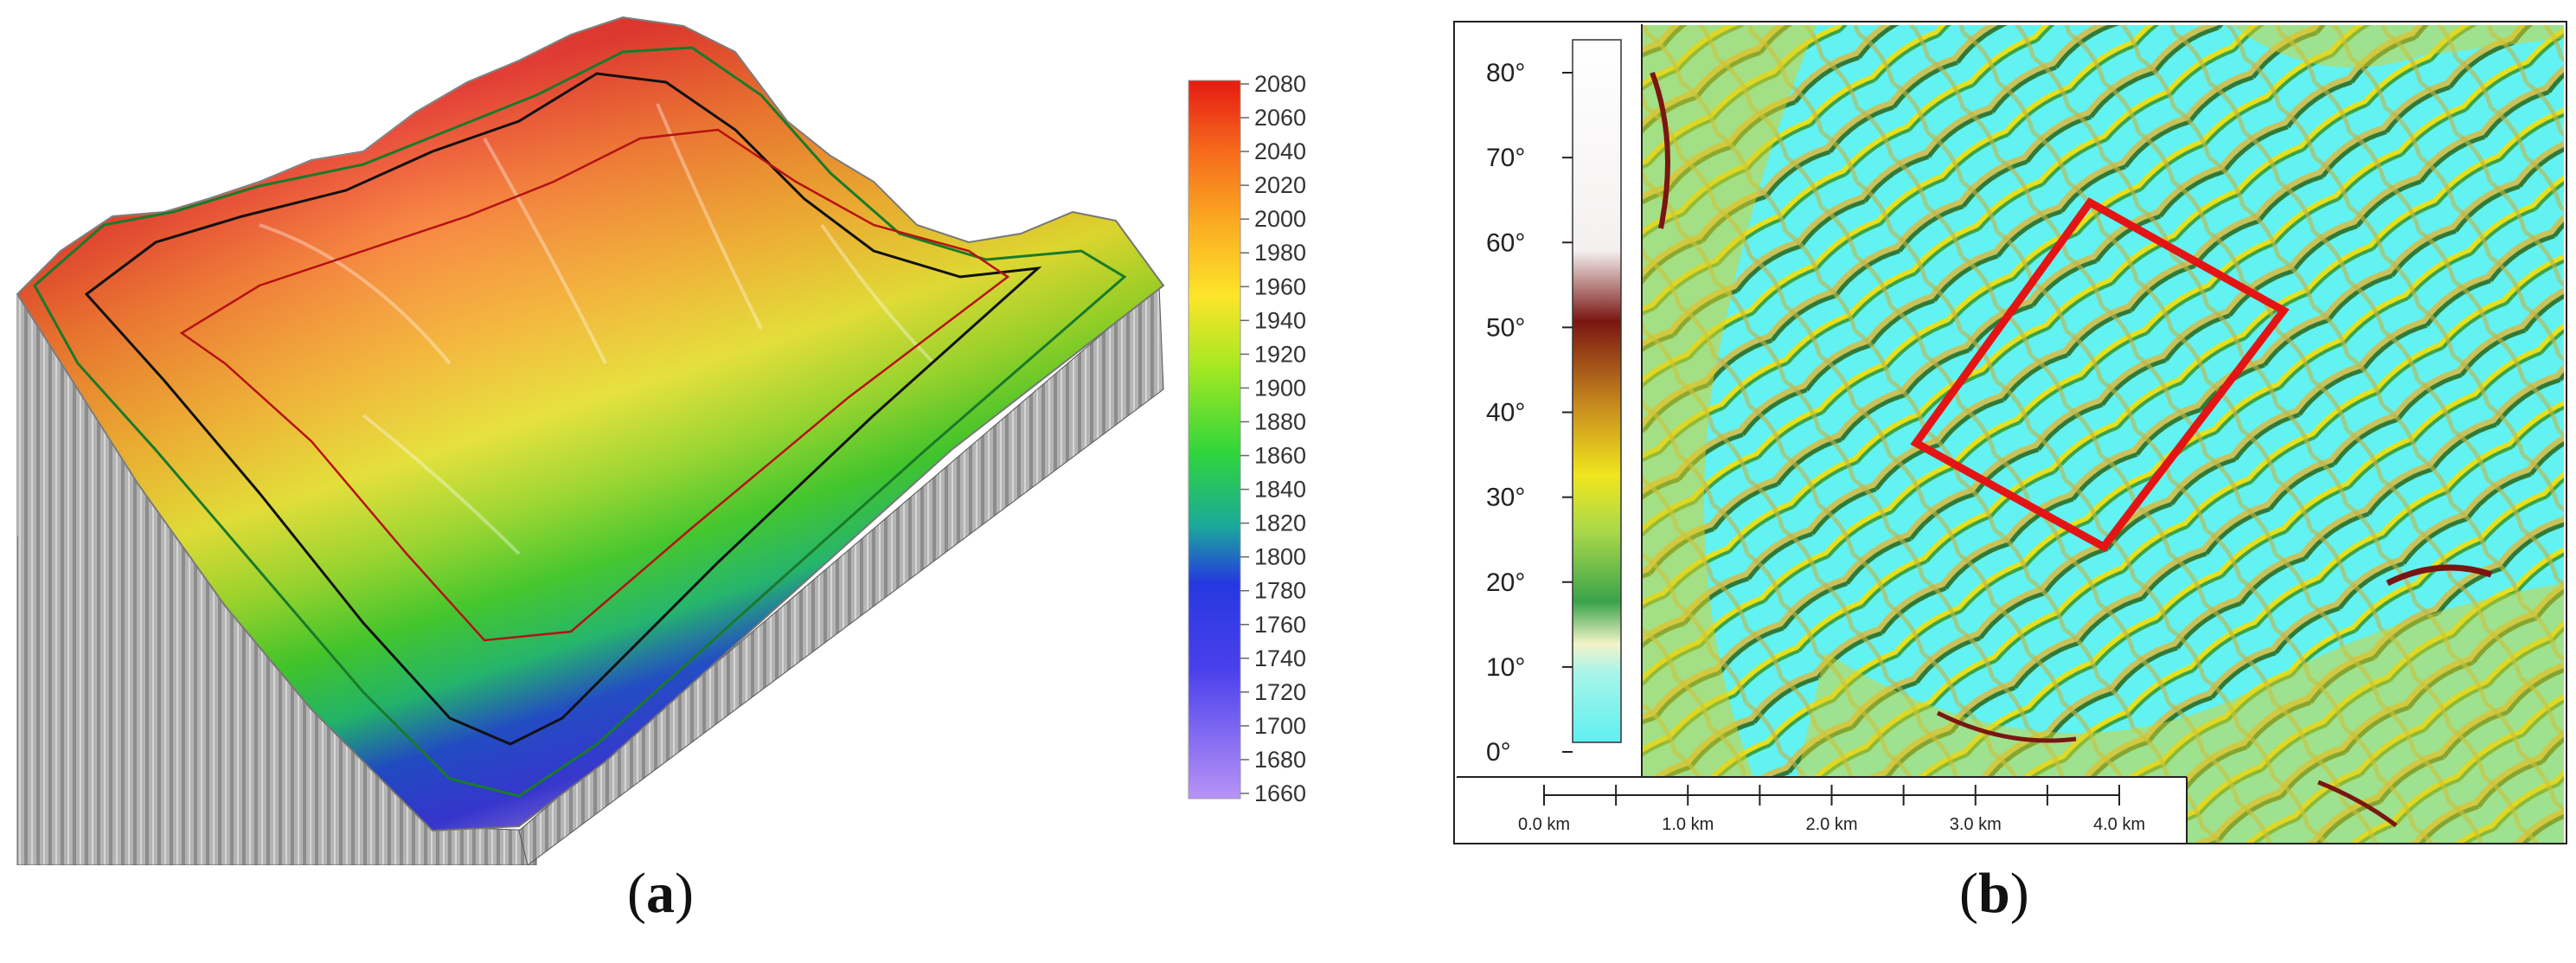  Describe the element at coordinates (1280, 591) in the screenshot. I see `colorbar-tick-label: 1780` at that location.